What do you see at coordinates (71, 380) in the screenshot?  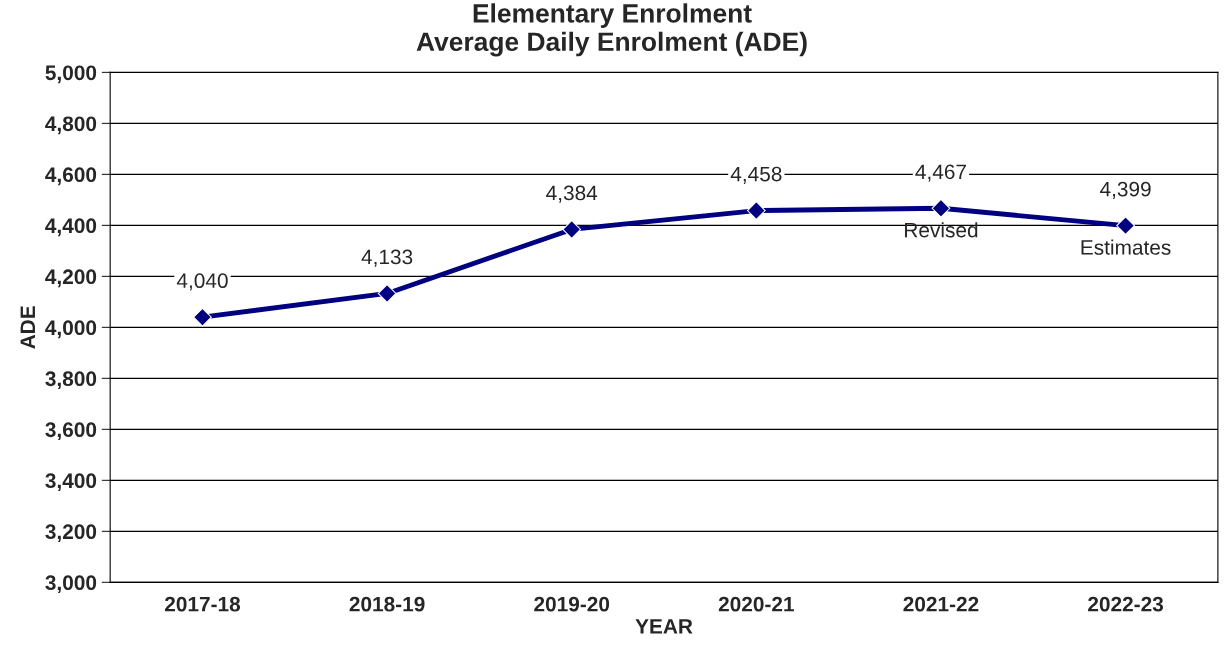 I see `y-tick-label: 3,800` at bounding box center [71, 380].